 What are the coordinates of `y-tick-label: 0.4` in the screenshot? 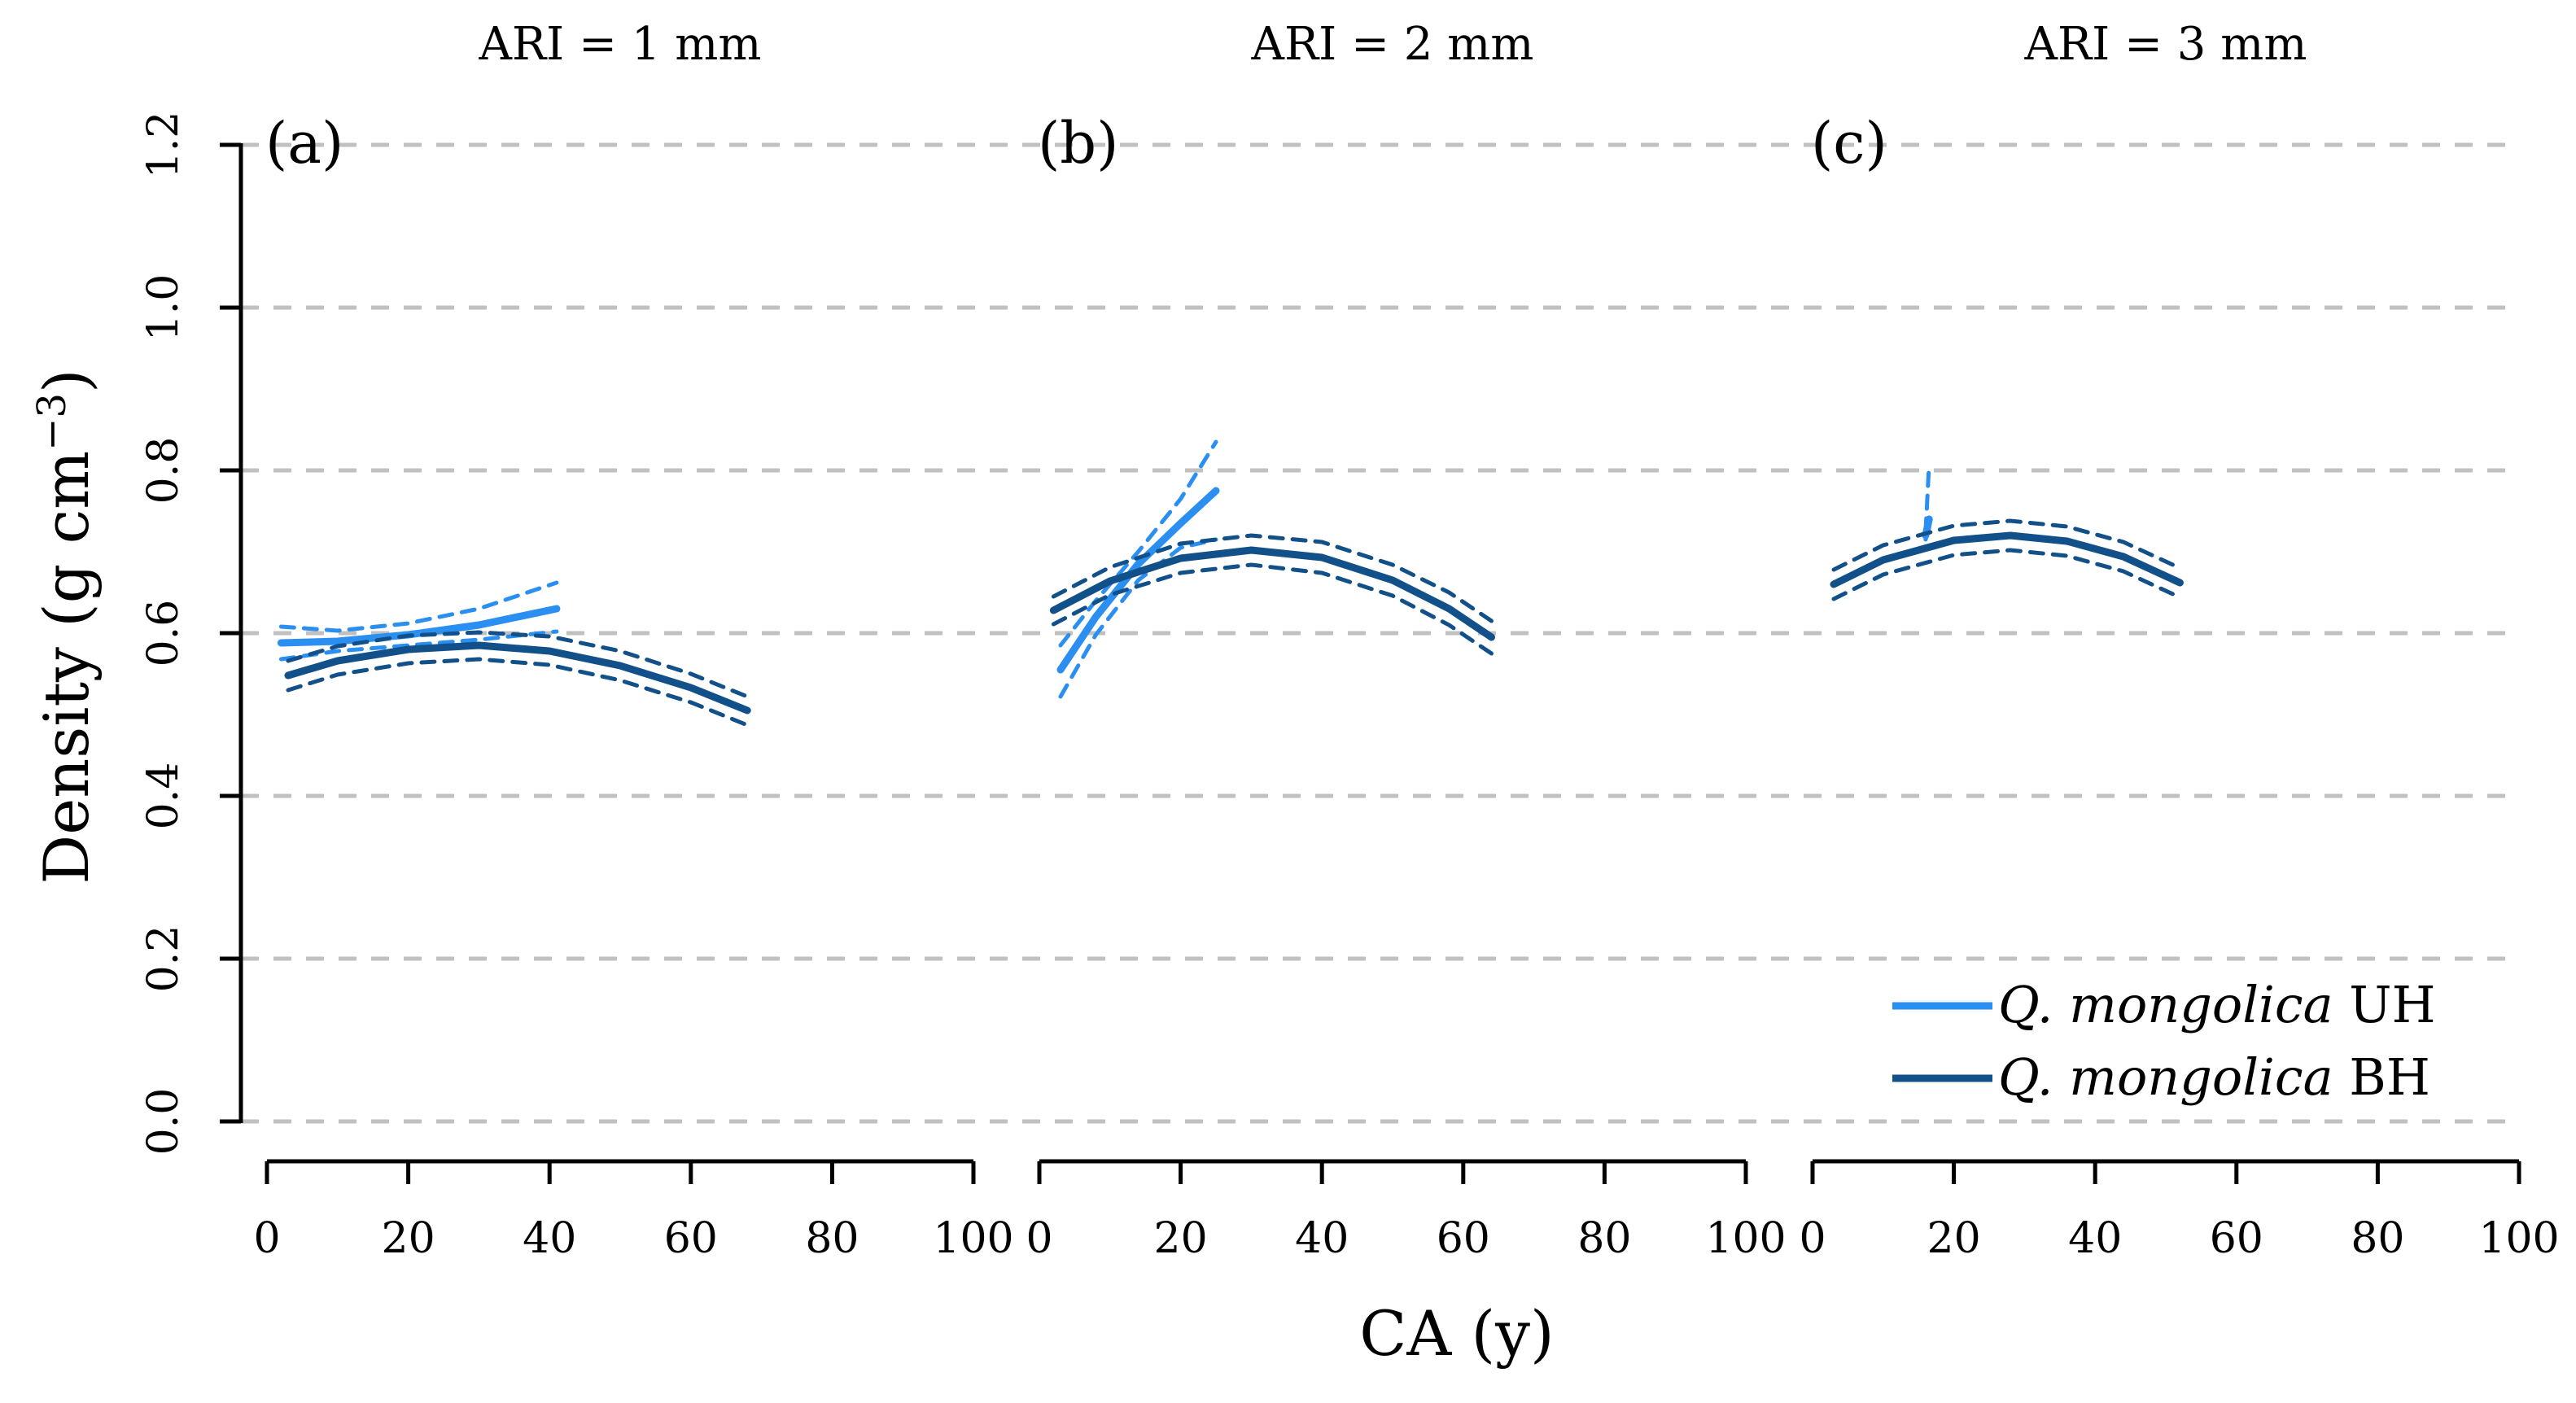 It's located at (163, 796).